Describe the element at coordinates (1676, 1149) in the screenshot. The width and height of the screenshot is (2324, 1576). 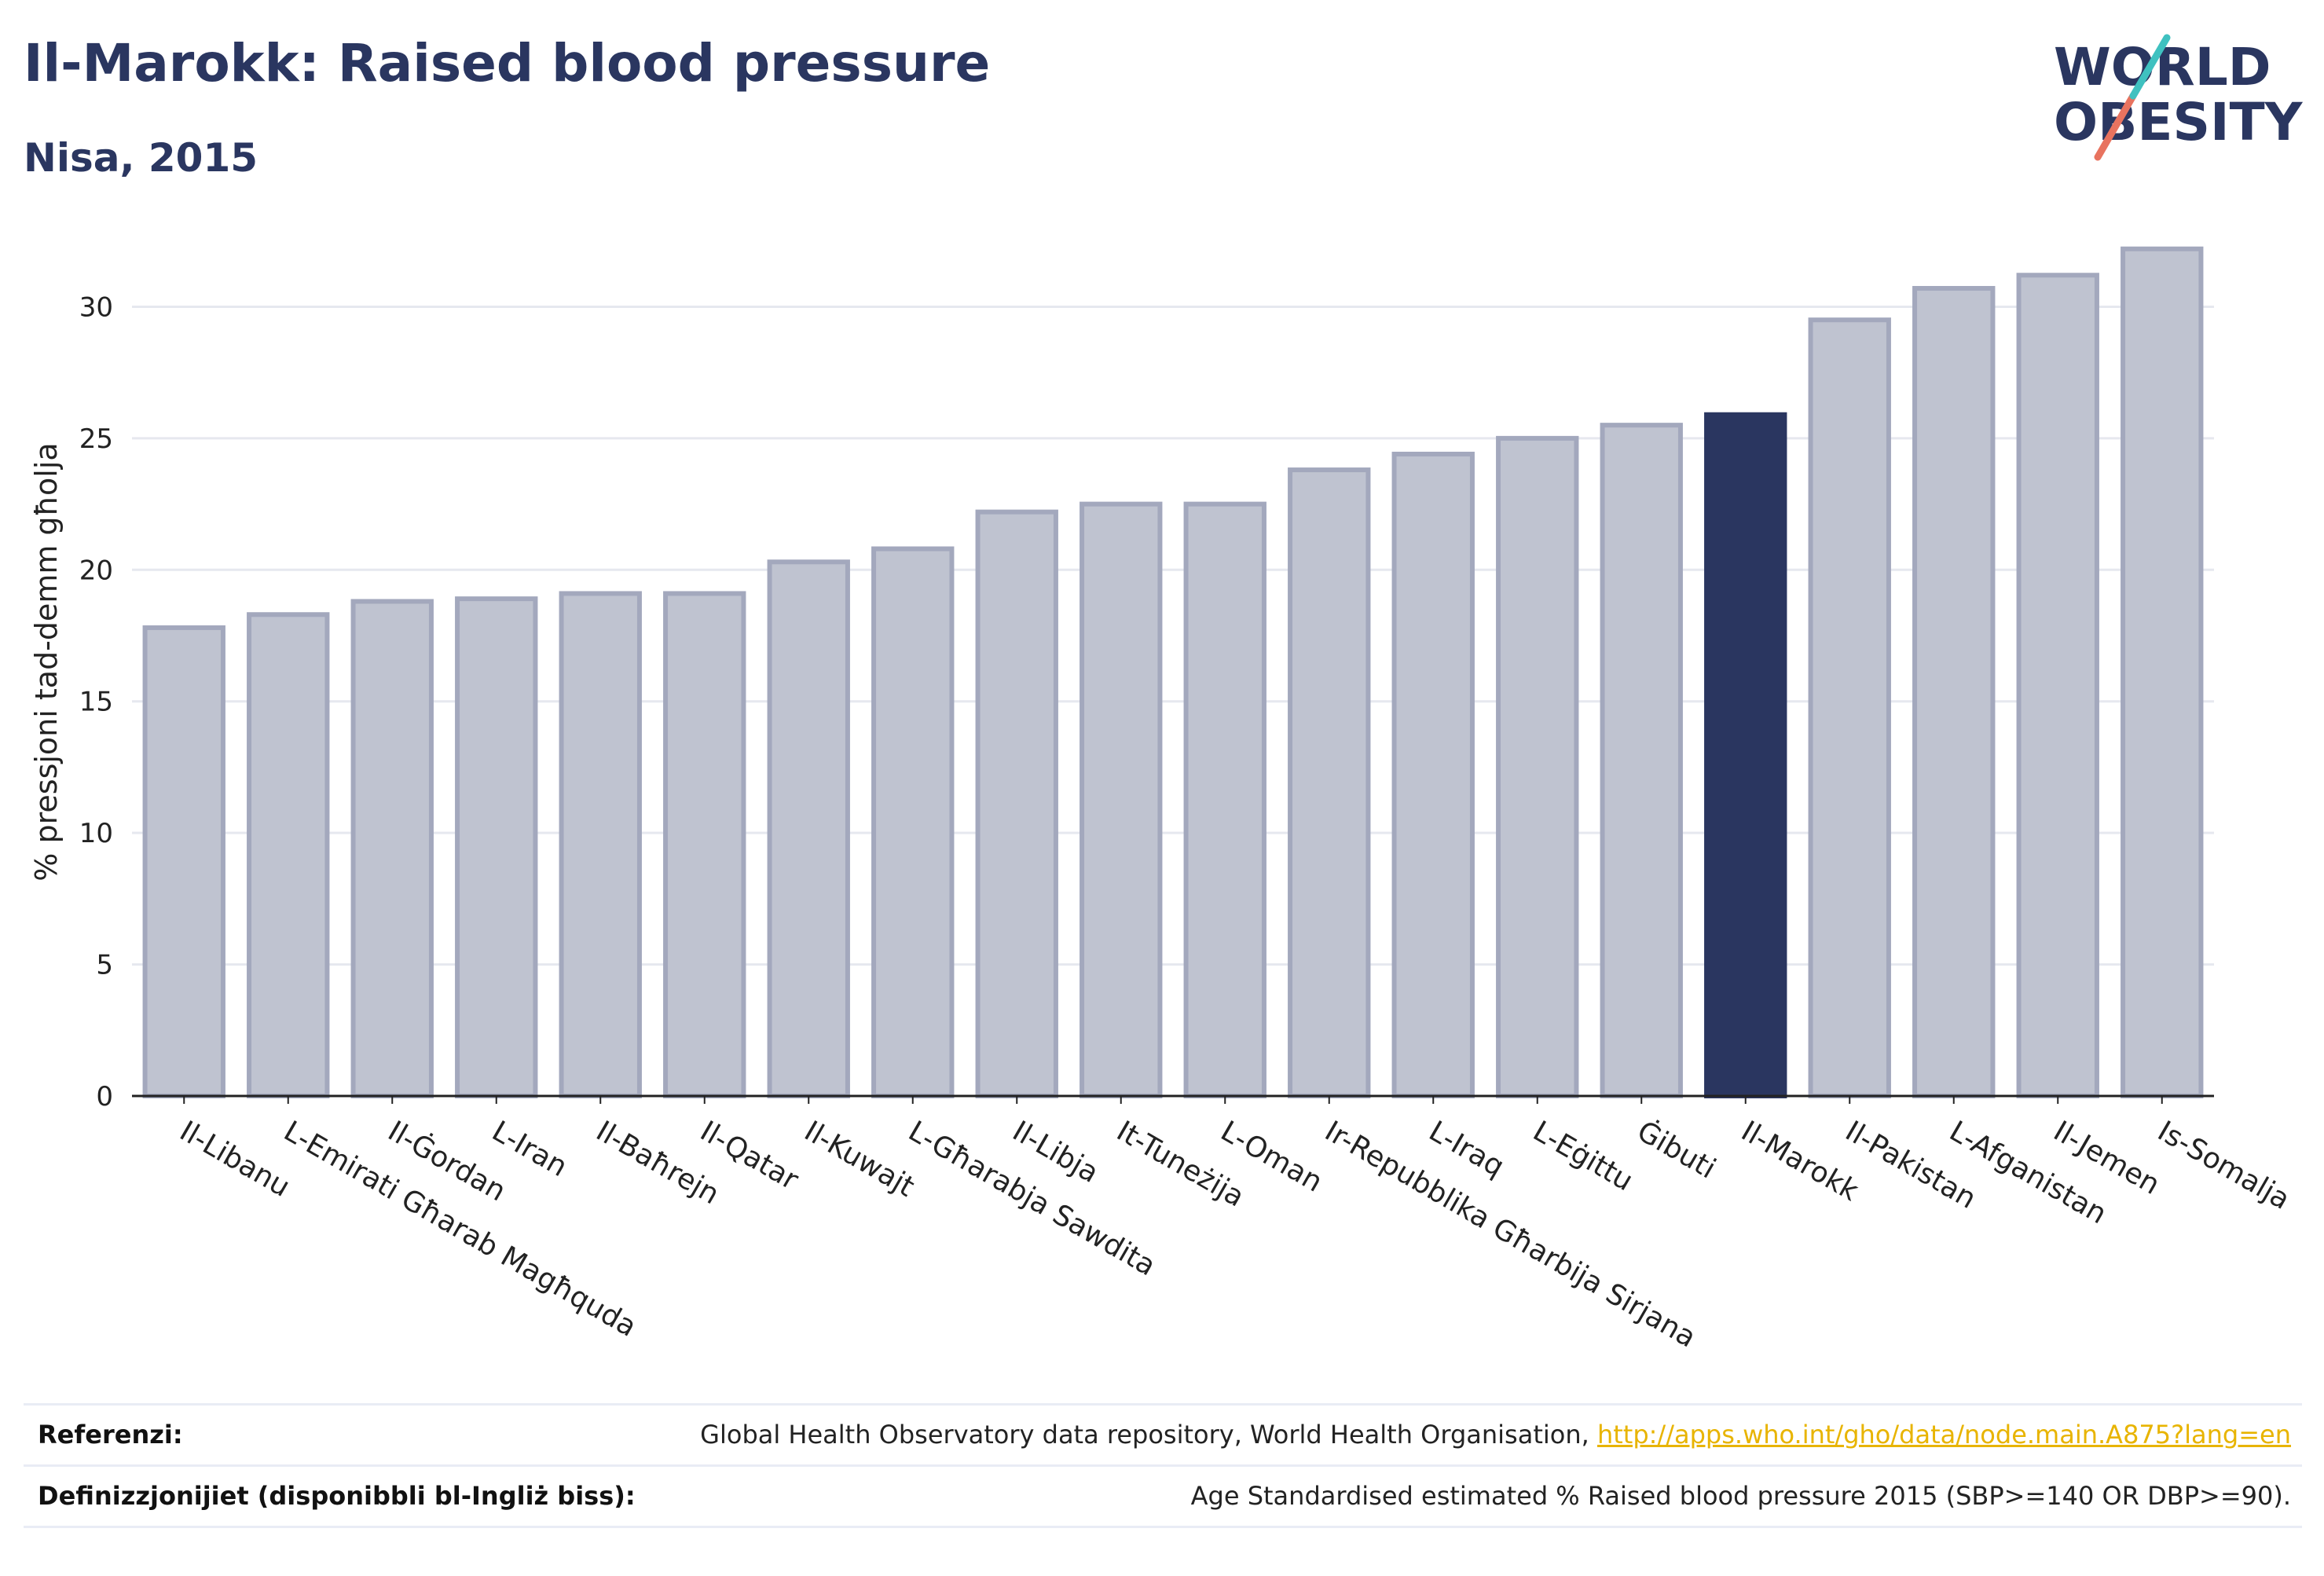
I see `x-tick-label: Ġibuti` at that location.